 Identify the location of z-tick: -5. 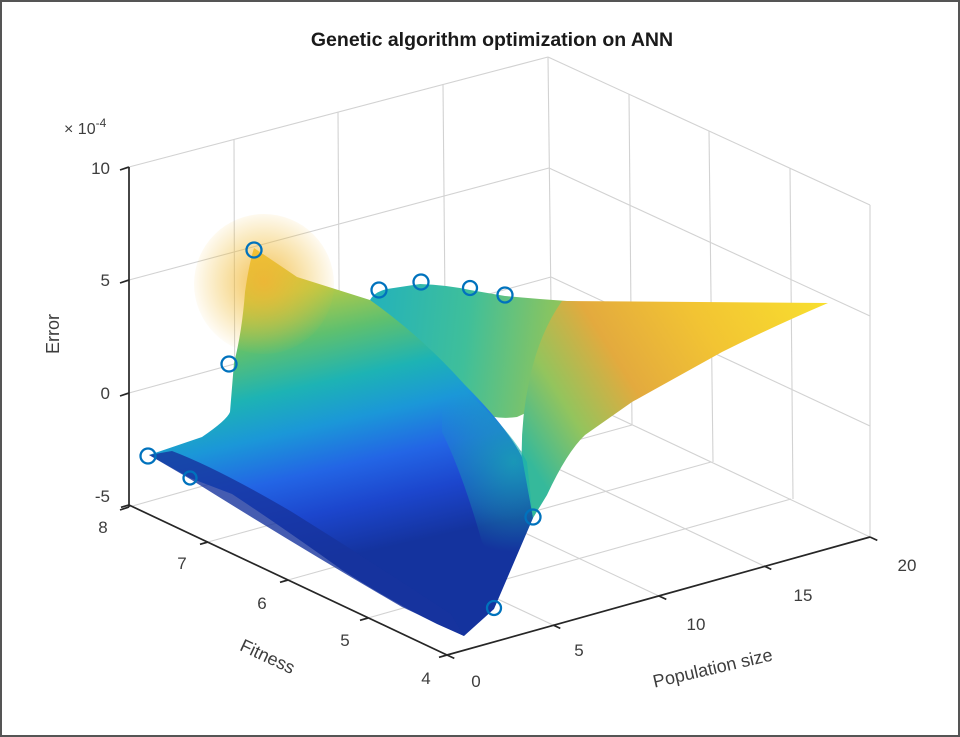
(102, 496).